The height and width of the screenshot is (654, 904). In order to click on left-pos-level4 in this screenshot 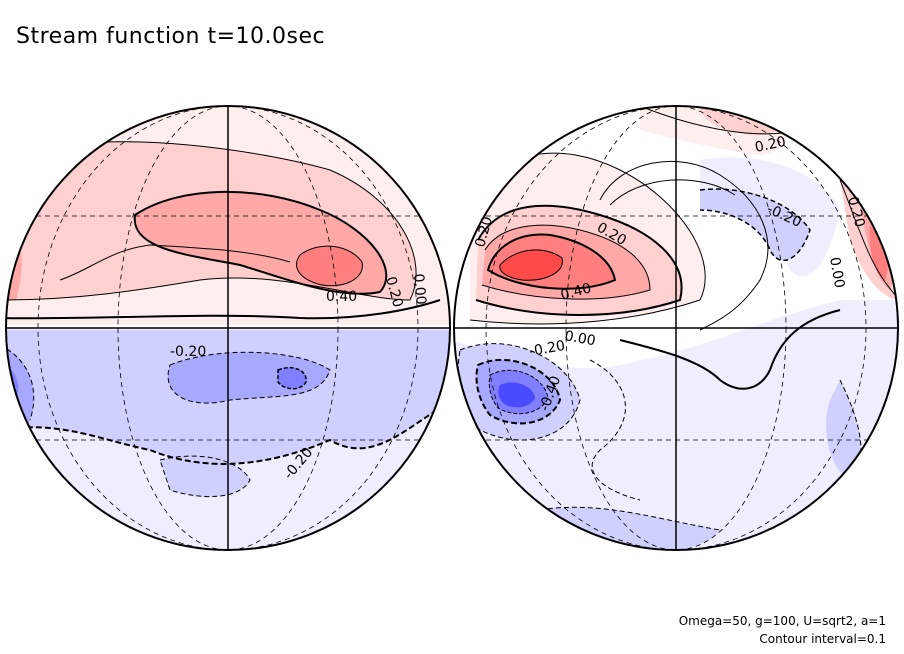, I will do `click(329, 266)`.